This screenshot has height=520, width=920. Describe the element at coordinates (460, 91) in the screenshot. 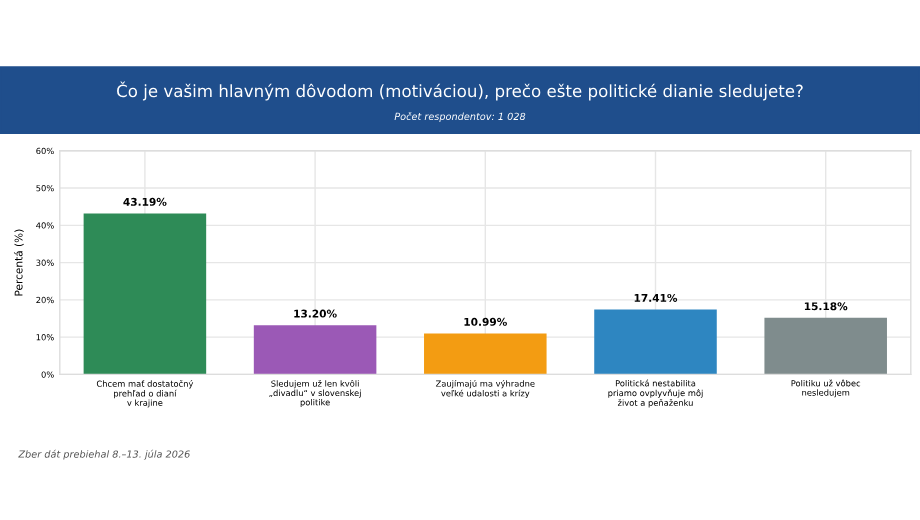

I see `chart-title: Čo je vašim hlavným dôvodom (motiváciou), prečo ešte politické dianie sledujete?` at that location.